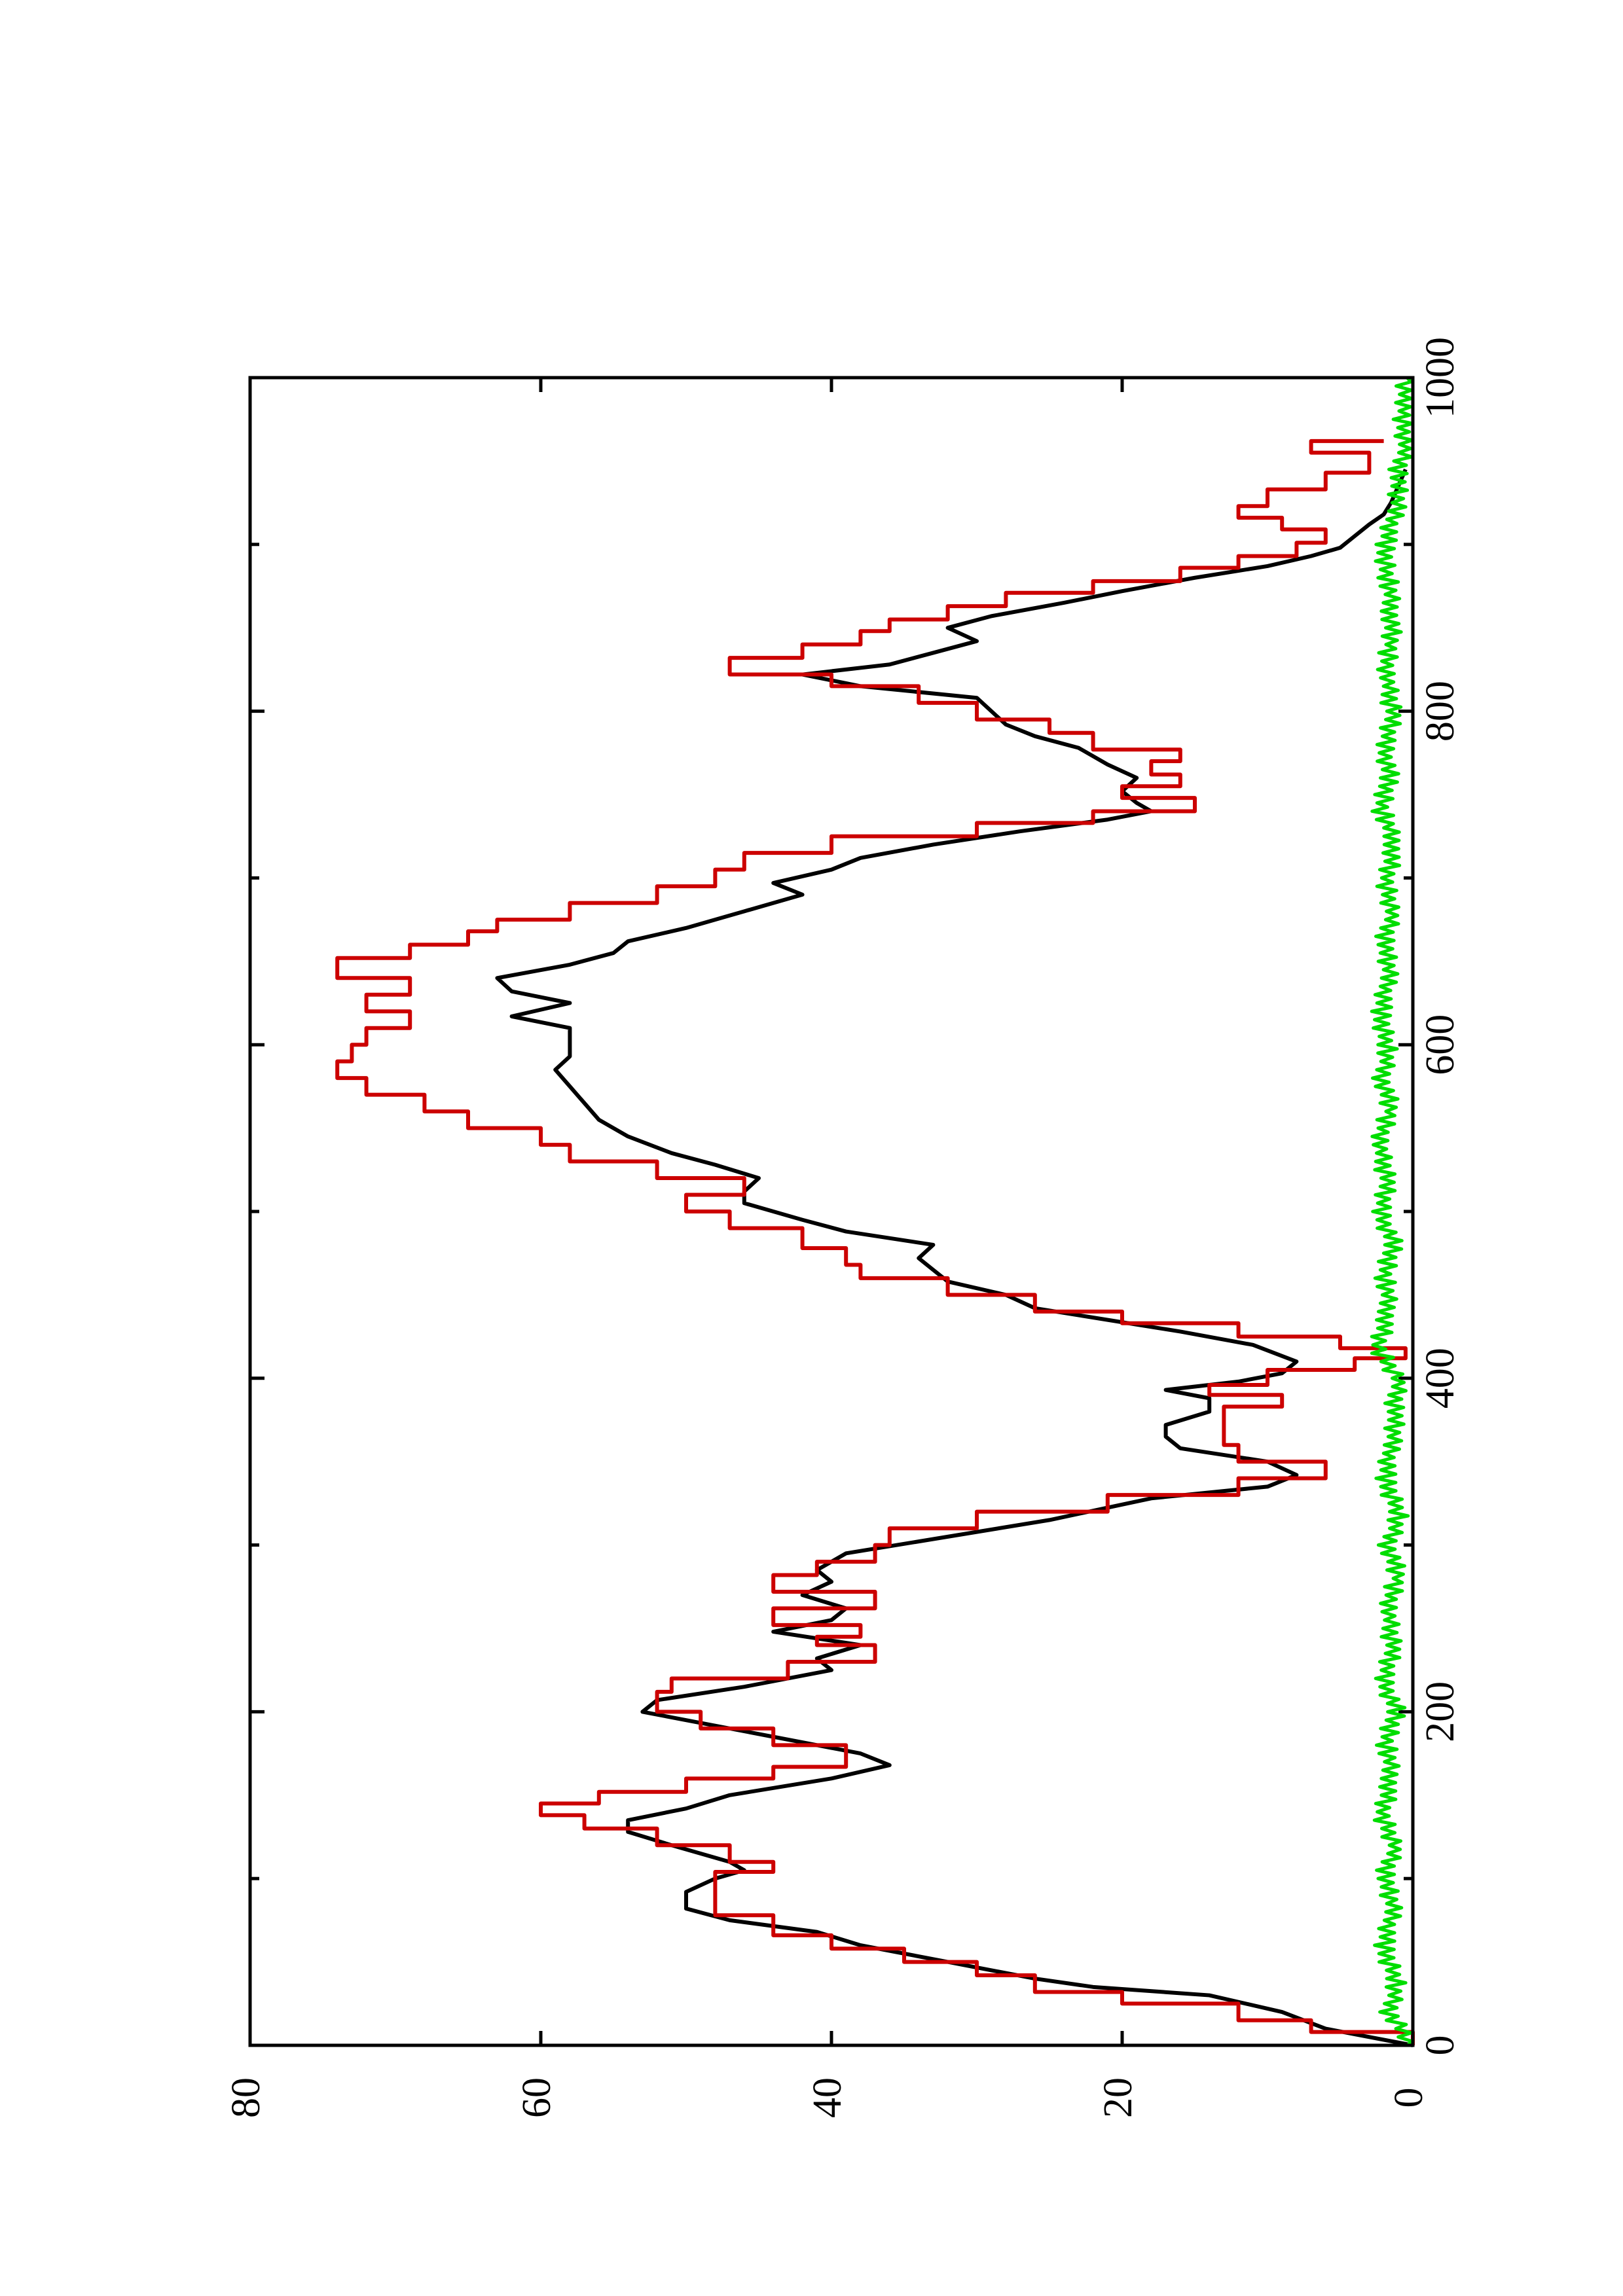 The width and height of the screenshot is (1623, 2296). Describe the element at coordinates (1440, 711) in the screenshot. I see `x-tick-label: 800` at that location.